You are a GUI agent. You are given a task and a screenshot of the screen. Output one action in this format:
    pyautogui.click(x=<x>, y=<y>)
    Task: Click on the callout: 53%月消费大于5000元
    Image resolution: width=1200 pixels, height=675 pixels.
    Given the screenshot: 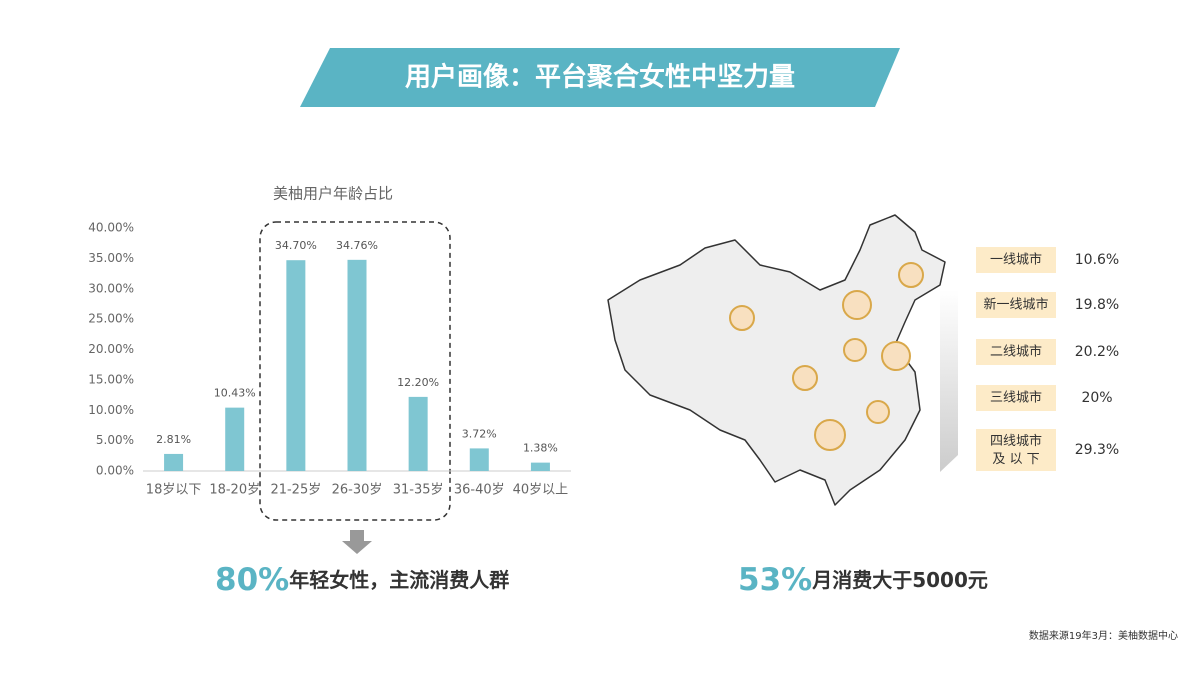 What is the action you would take?
    pyautogui.click(x=863, y=580)
    